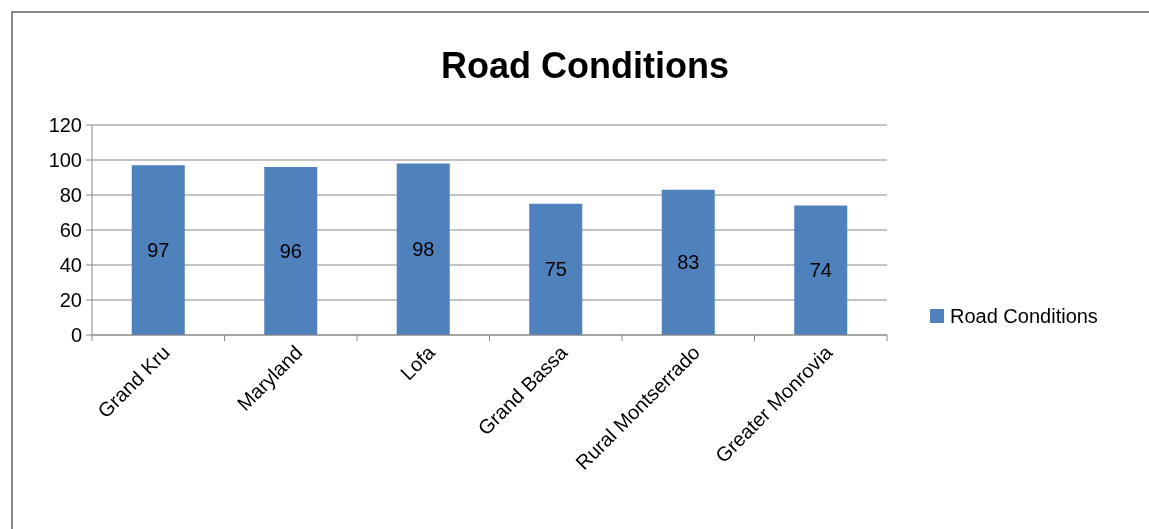  I want to click on x-tick-label: Lofa, so click(417, 362).